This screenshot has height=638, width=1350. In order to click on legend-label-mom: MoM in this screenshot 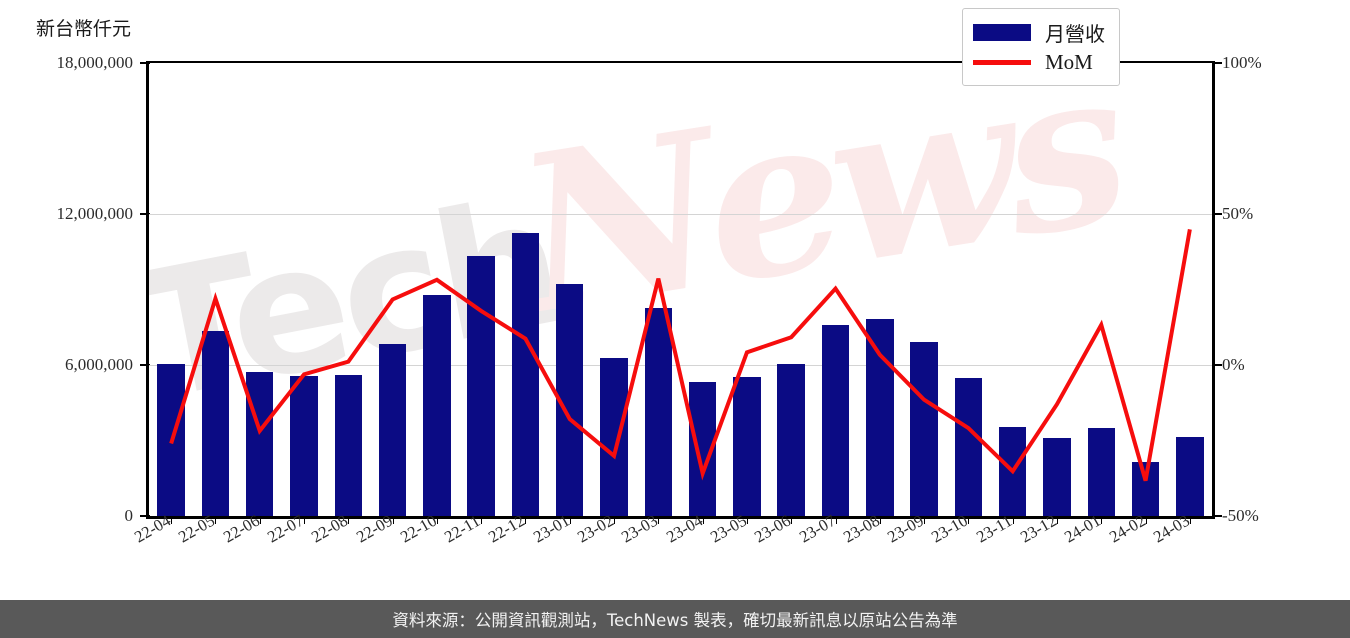, I will do `click(1069, 61)`.